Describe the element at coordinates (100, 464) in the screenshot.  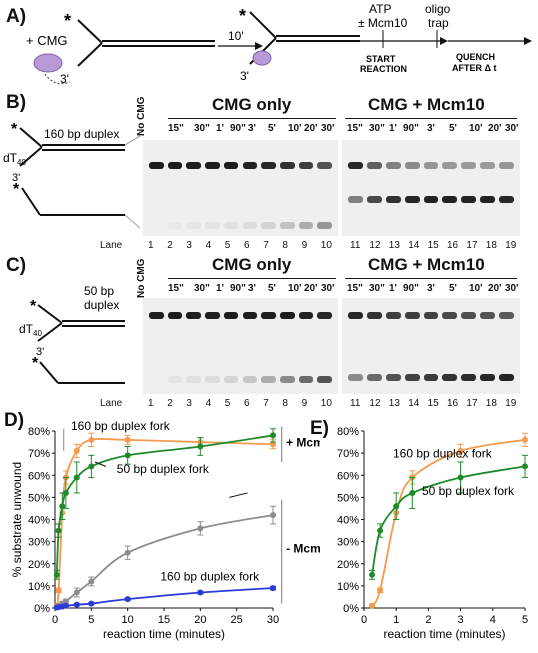
I see `annotation-leader` at that location.